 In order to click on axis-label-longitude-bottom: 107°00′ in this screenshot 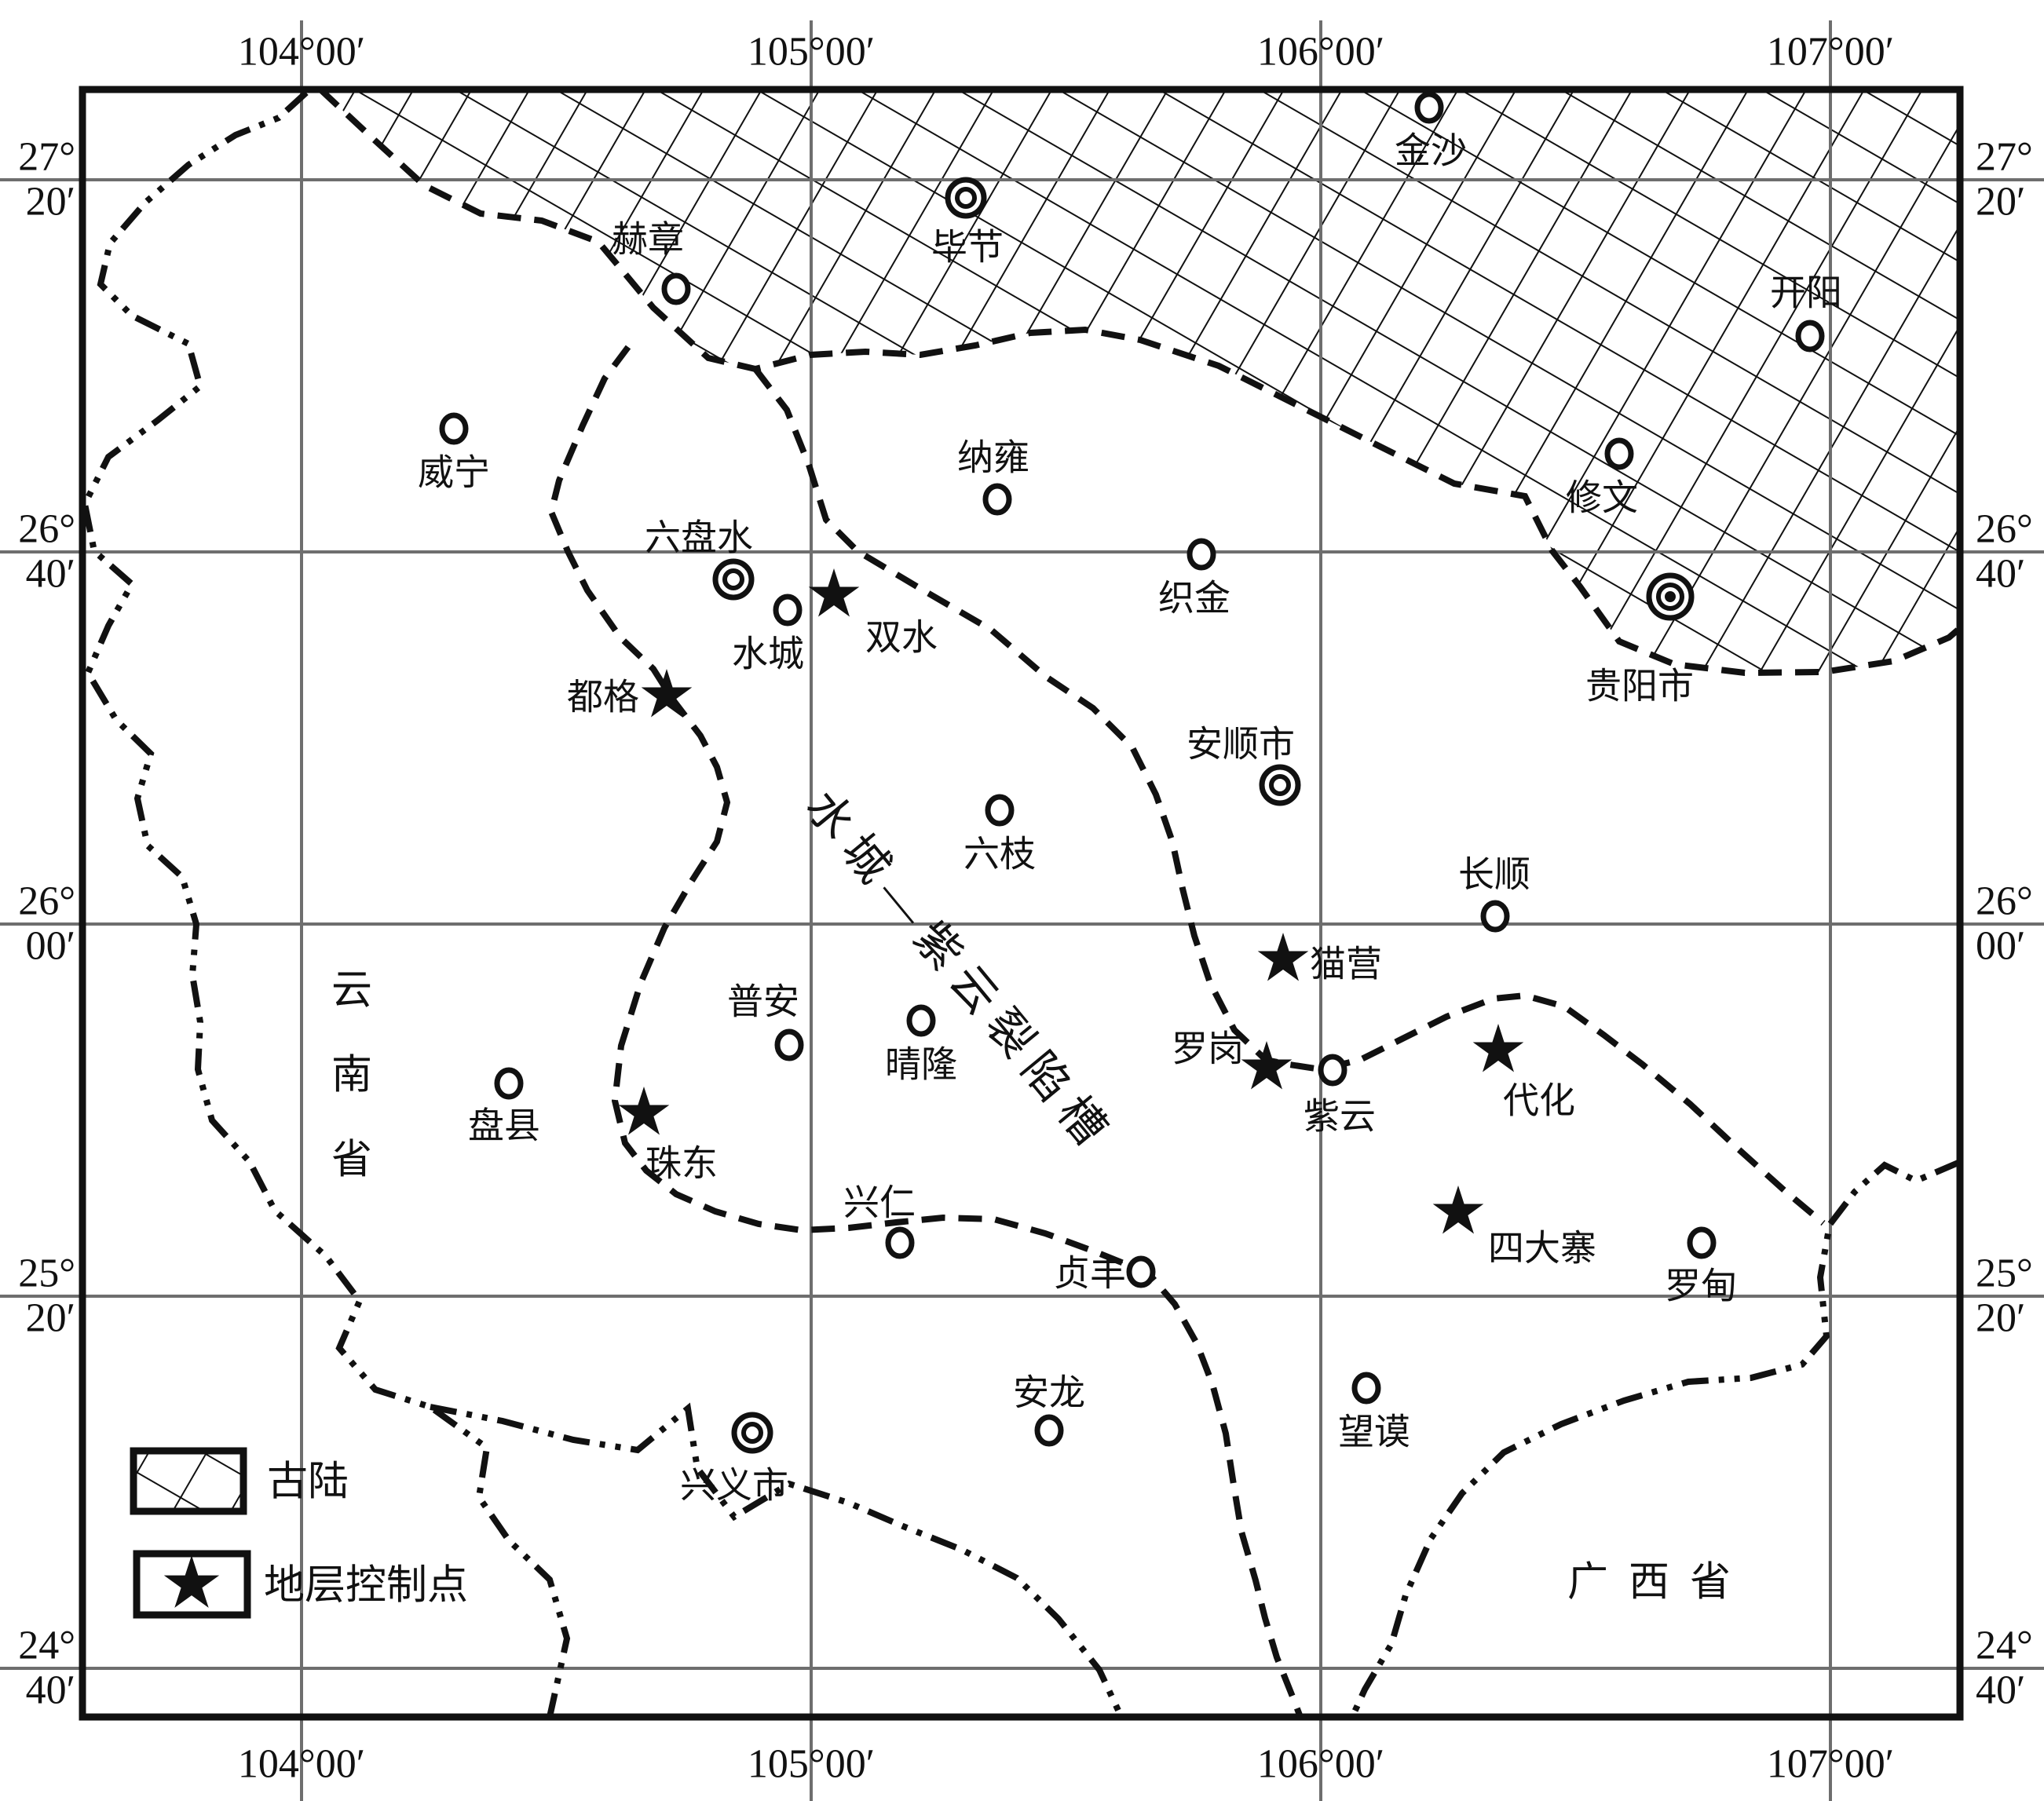, I will do `click(1831, 1764)`.